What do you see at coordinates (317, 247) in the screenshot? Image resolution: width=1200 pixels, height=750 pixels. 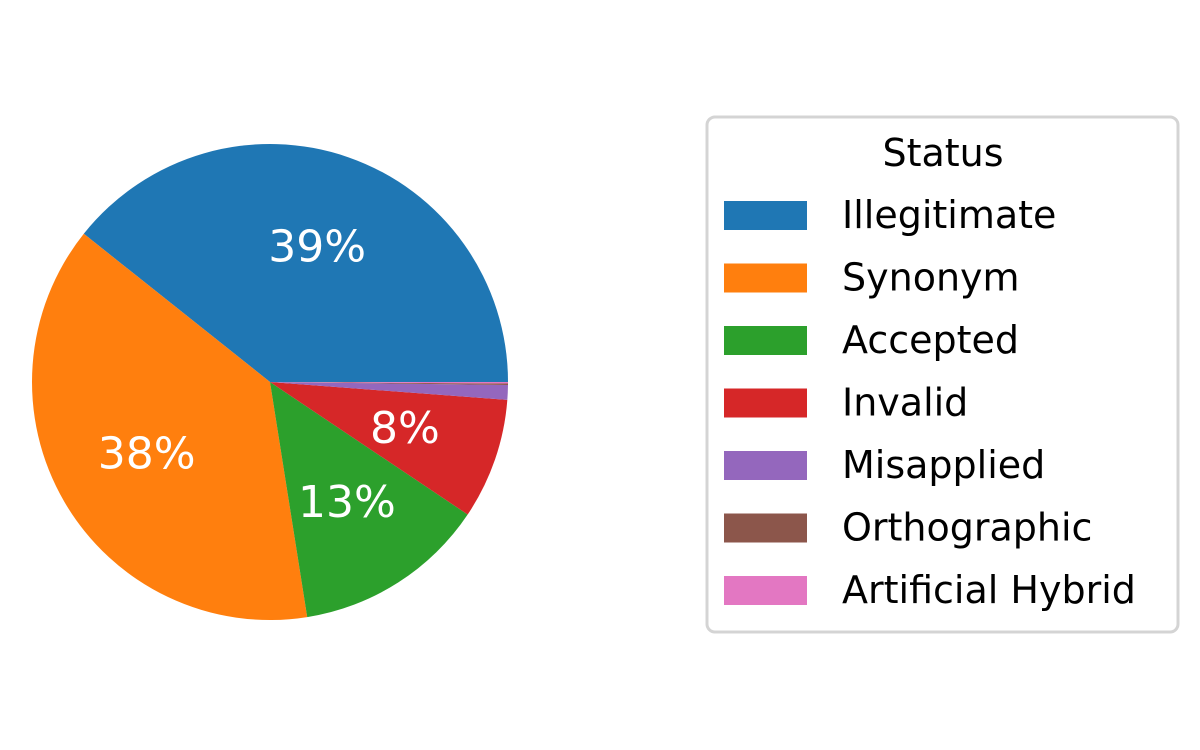 I see `pie-label-illegitimate: 39%` at bounding box center [317, 247].